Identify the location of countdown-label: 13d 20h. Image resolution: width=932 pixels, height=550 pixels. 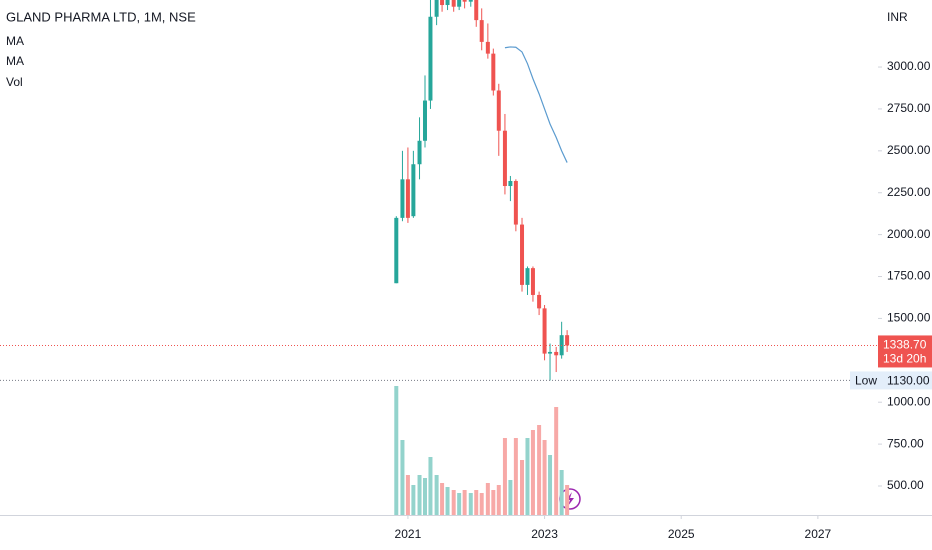
(904, 359).